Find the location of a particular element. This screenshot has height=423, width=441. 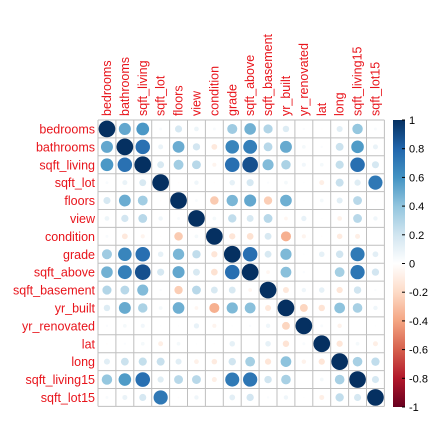

corr-circle-grade-sqft-above is located at coordinates (250, 254).